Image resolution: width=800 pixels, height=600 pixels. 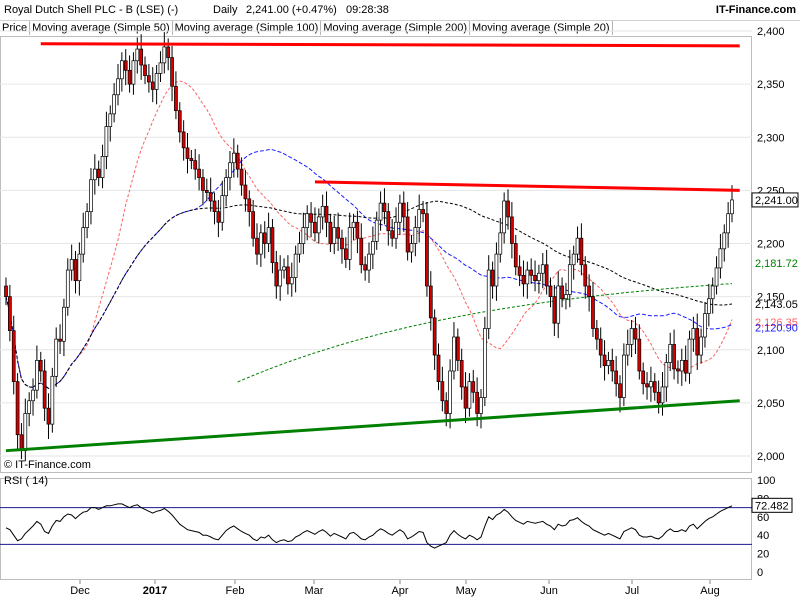 I want to click on brand-label: IT-Finance.com, so click(x=755, y=10).